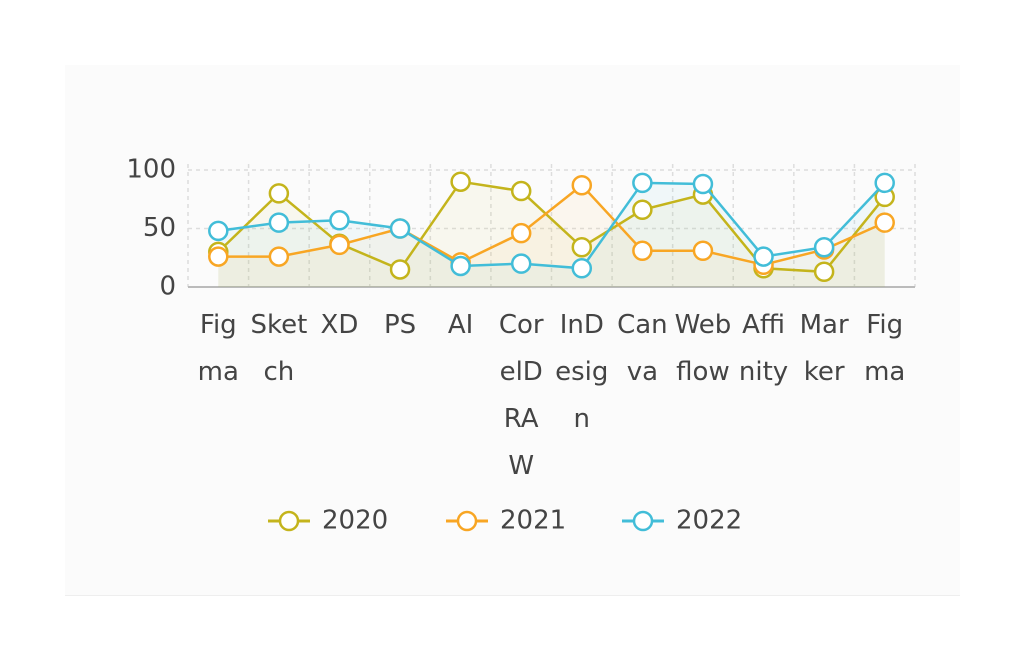 This screenshot has height=661, width=1024. Describe the element at coordinates (521, 395) in the screenshot. I see `x-tick-label: CorelDRAW` at that location.